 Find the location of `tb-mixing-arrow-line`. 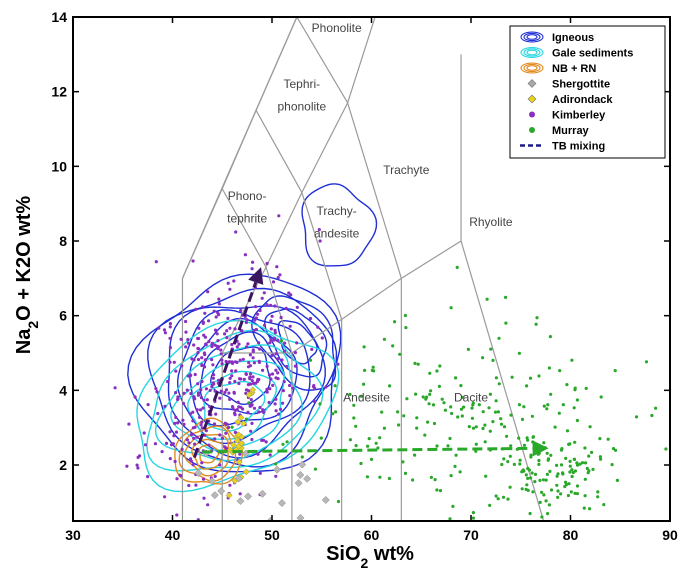

tb-mixing-arrow-line is located at coordinates (225, 370).